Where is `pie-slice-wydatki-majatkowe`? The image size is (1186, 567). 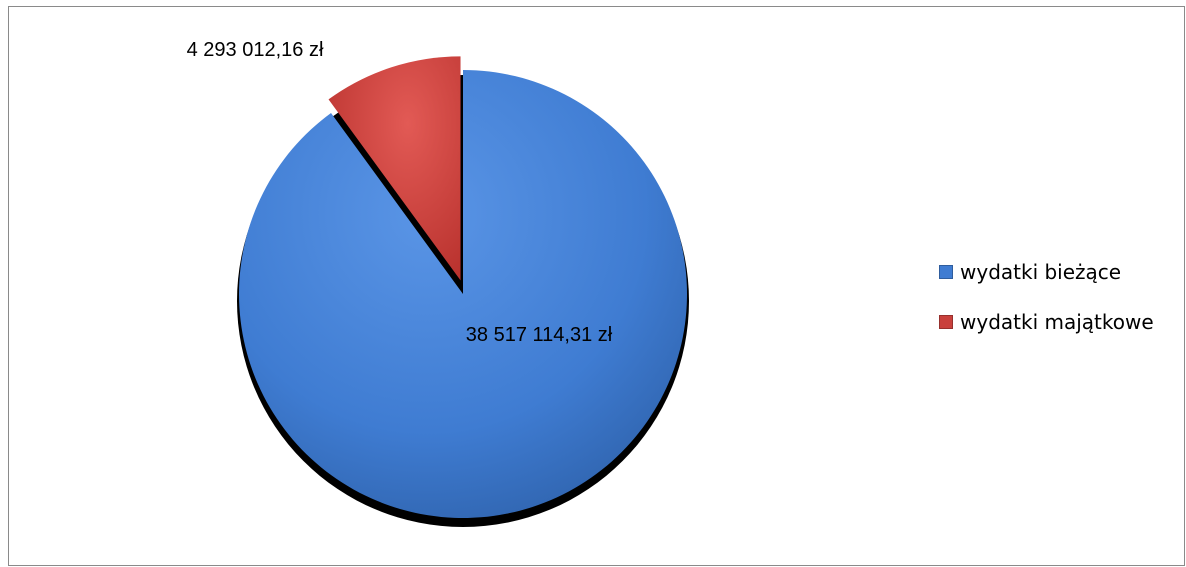
pie-slice-wydatki-majatkowe is located at coordinates (394, 168).